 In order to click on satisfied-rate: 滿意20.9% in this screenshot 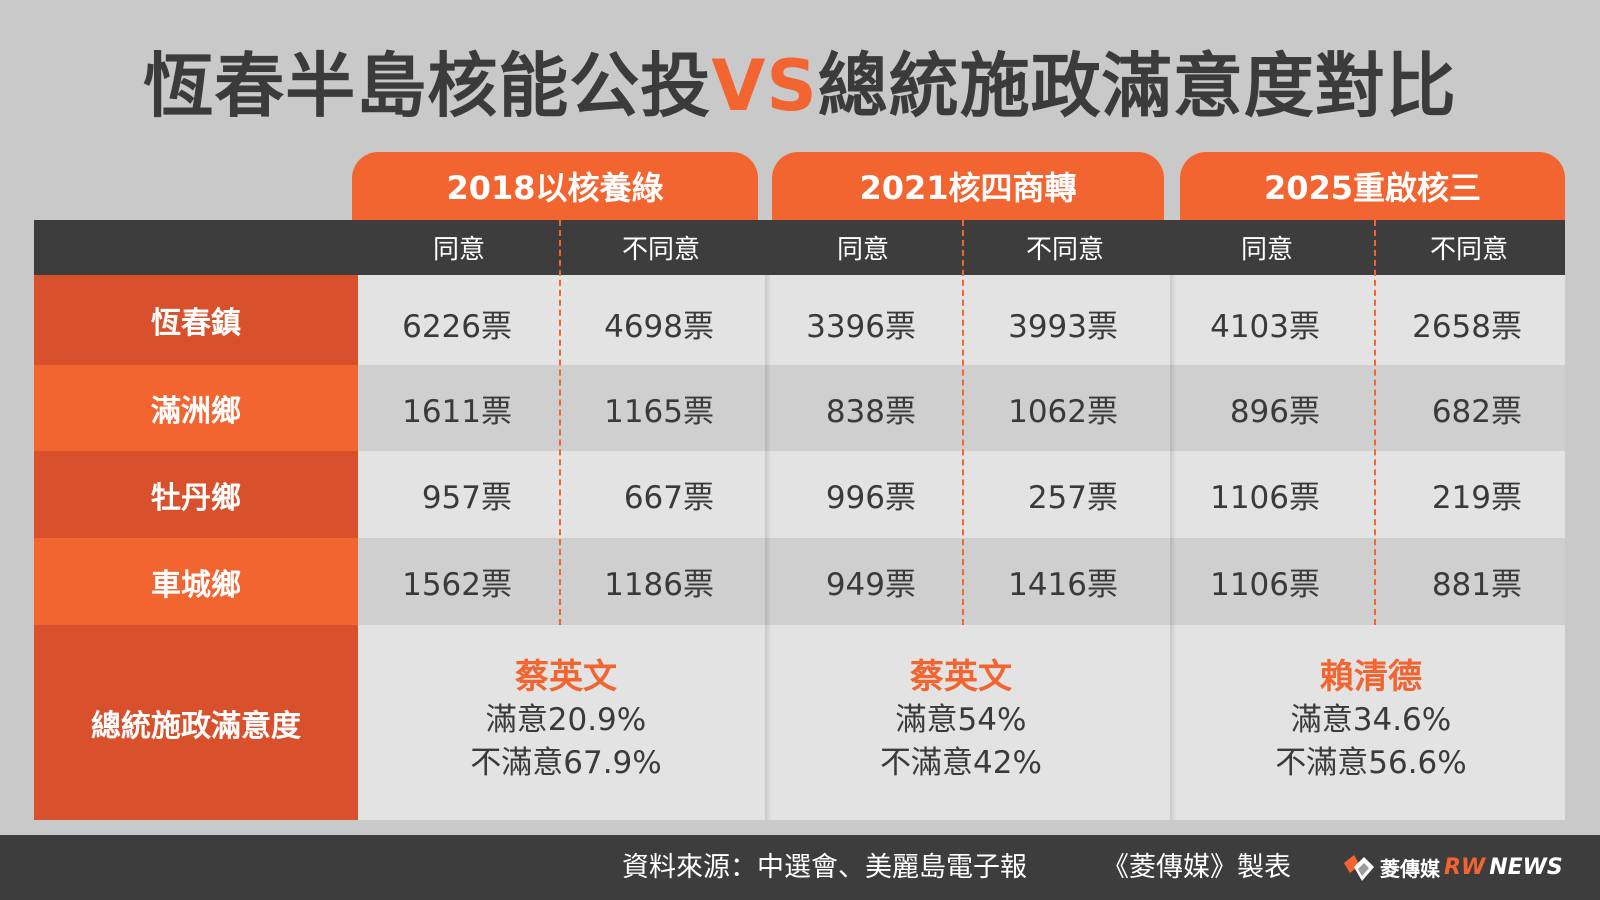, I will do `click(566, 720)`.